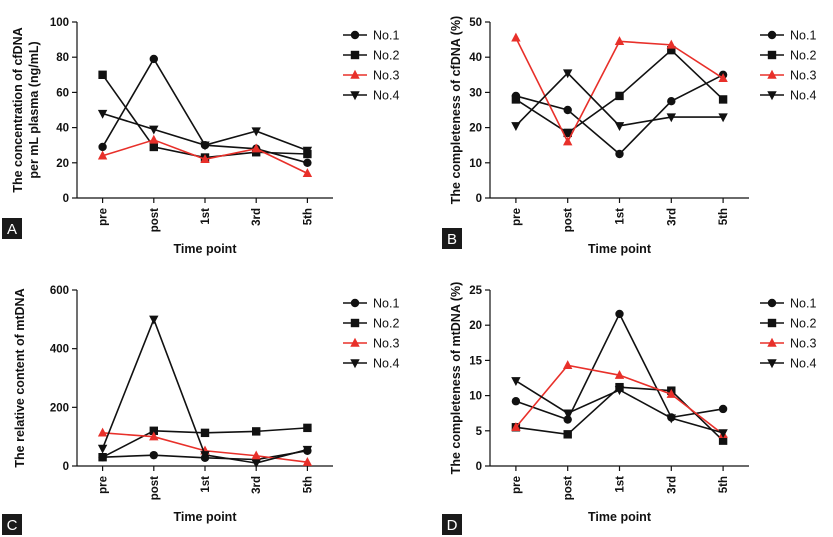  What do you see at coordinates (20, 377) in the screenshot?
I see `y-axis-label: The relative content of mtDNA` at bounding box center [20, 377].